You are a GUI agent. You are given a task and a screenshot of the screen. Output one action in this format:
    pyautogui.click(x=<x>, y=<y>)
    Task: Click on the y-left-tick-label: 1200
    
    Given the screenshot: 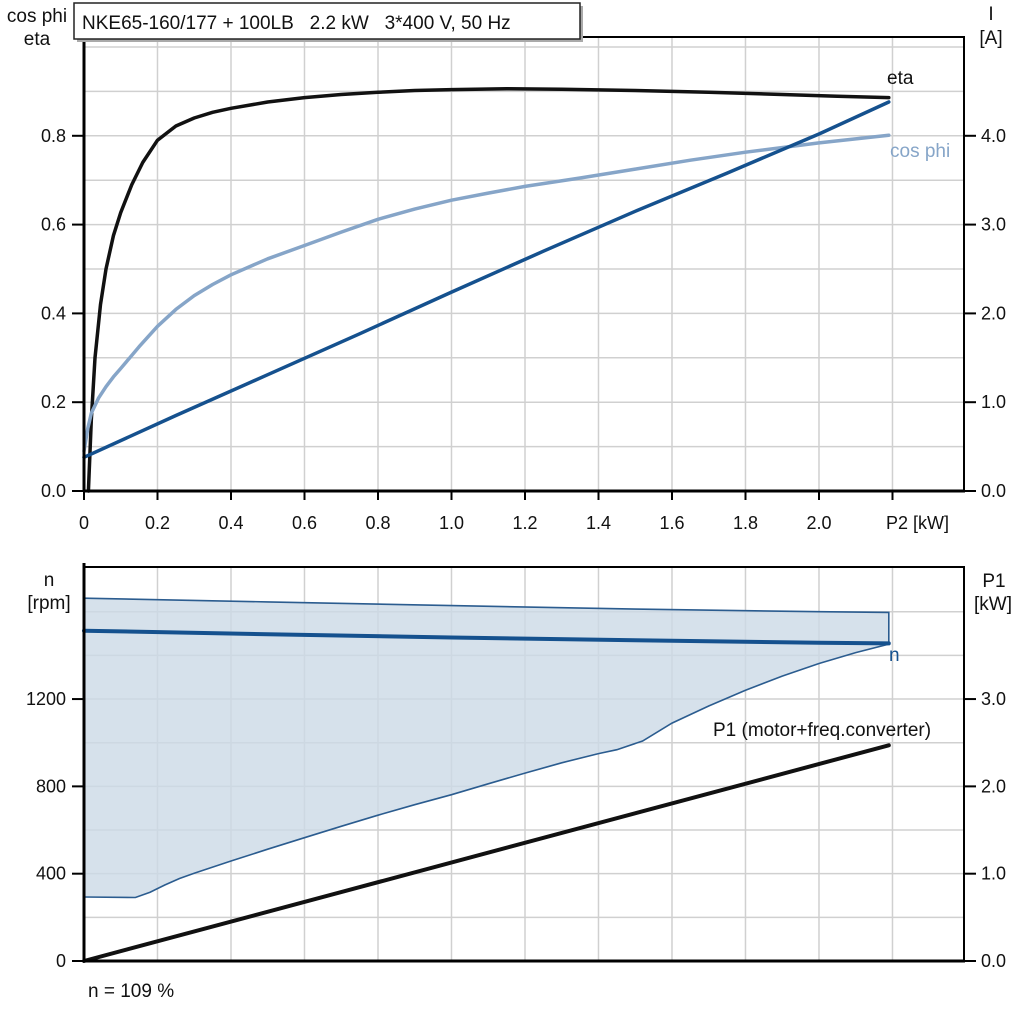 What is the action you would take?
    pyautogui.click(x=46, y=699)
    